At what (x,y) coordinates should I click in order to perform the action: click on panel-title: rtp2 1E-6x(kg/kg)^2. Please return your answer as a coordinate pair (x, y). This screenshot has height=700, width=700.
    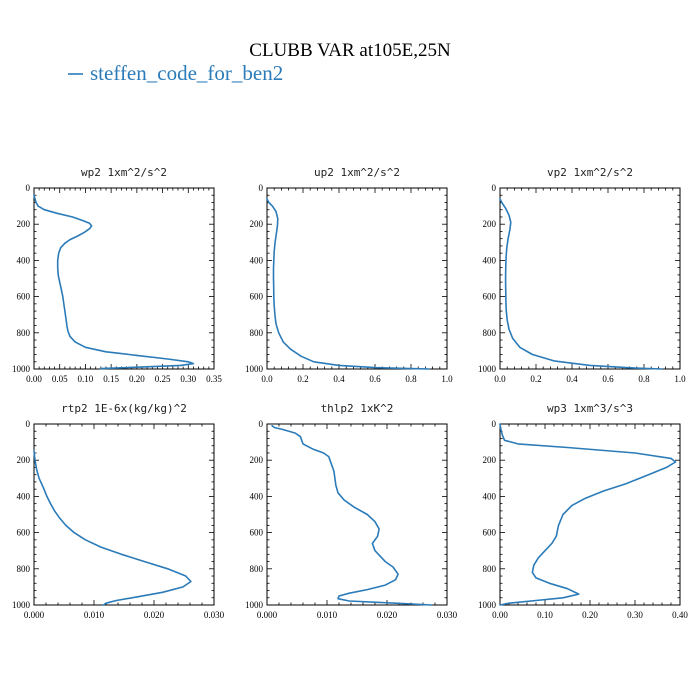
    Looking at the image, I should click on (124, 408).